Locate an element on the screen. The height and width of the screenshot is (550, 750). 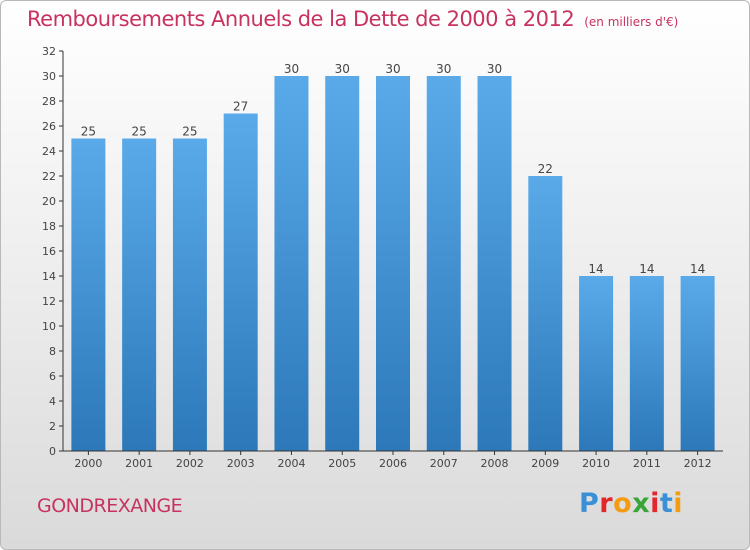
bar-2005 is located at coordinates (342, 263).